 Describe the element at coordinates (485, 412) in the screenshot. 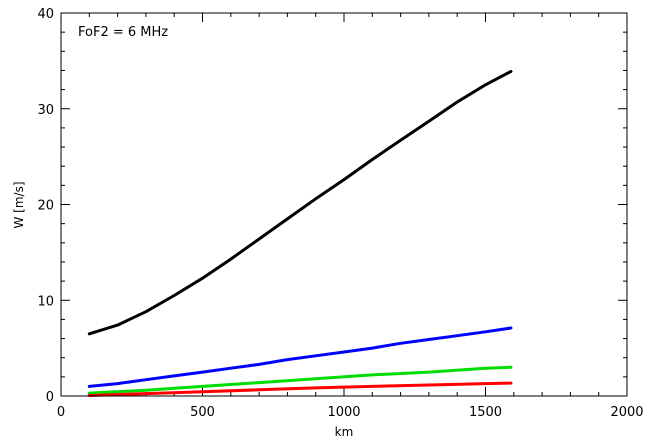

I see `x-tick-label: 1500` at that location.